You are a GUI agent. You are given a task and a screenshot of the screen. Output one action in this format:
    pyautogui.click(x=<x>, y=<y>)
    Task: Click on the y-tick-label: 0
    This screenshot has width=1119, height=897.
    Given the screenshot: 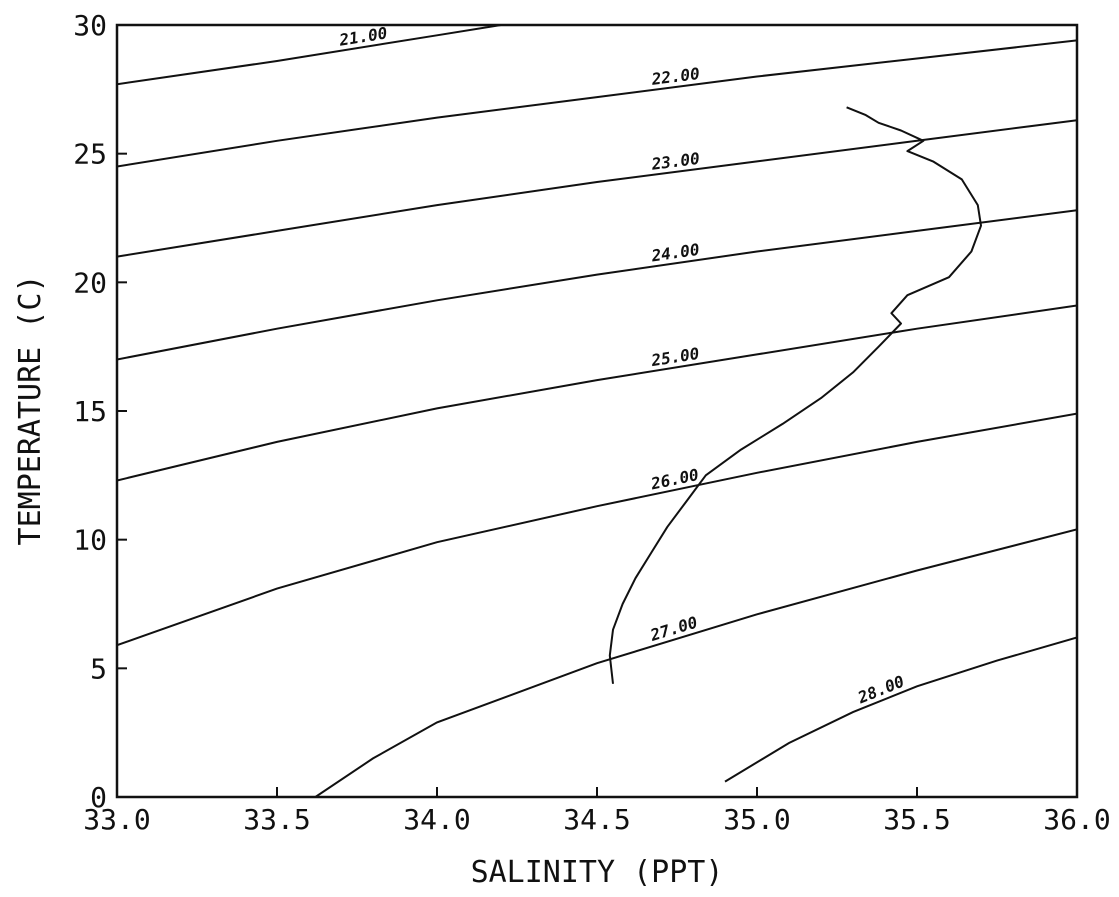 What is the action you would take?
    pyautogui.click(x=98, y=797)
    